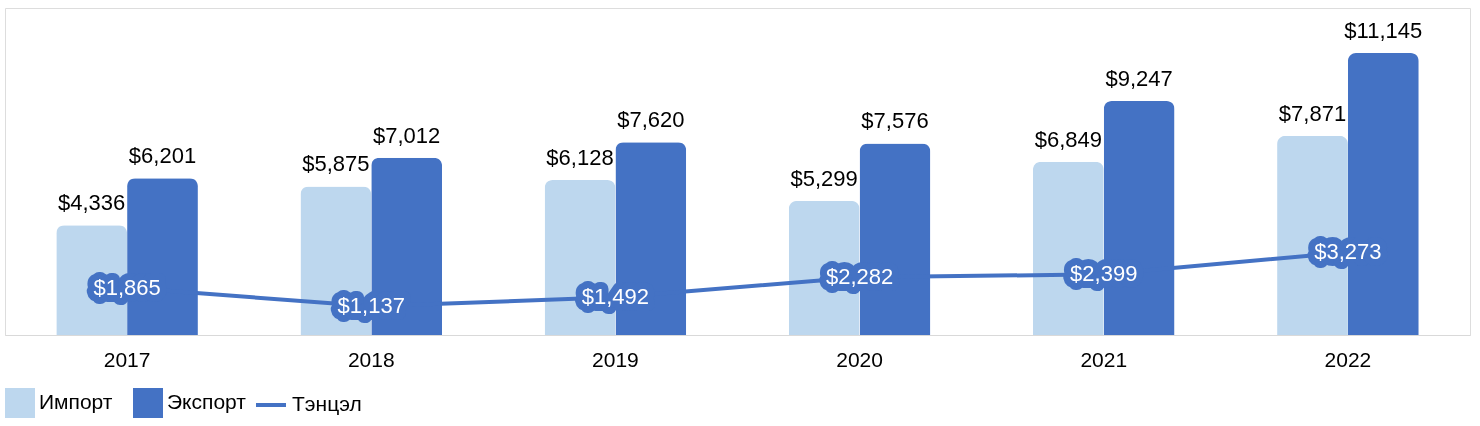  What do you see at coordinates (580, 157) in the screenshot?
I see `data-label: $6,128` at bounding box center [580, 157].